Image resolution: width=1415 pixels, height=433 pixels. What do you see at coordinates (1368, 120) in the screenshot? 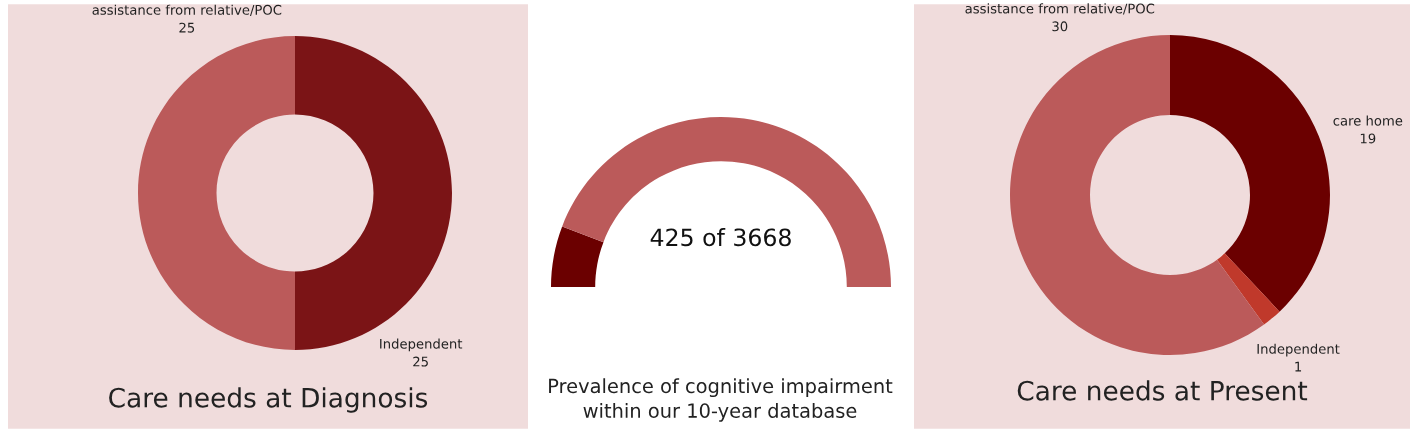
I see `slice-label: care home` at bounding box center [1368, 120].